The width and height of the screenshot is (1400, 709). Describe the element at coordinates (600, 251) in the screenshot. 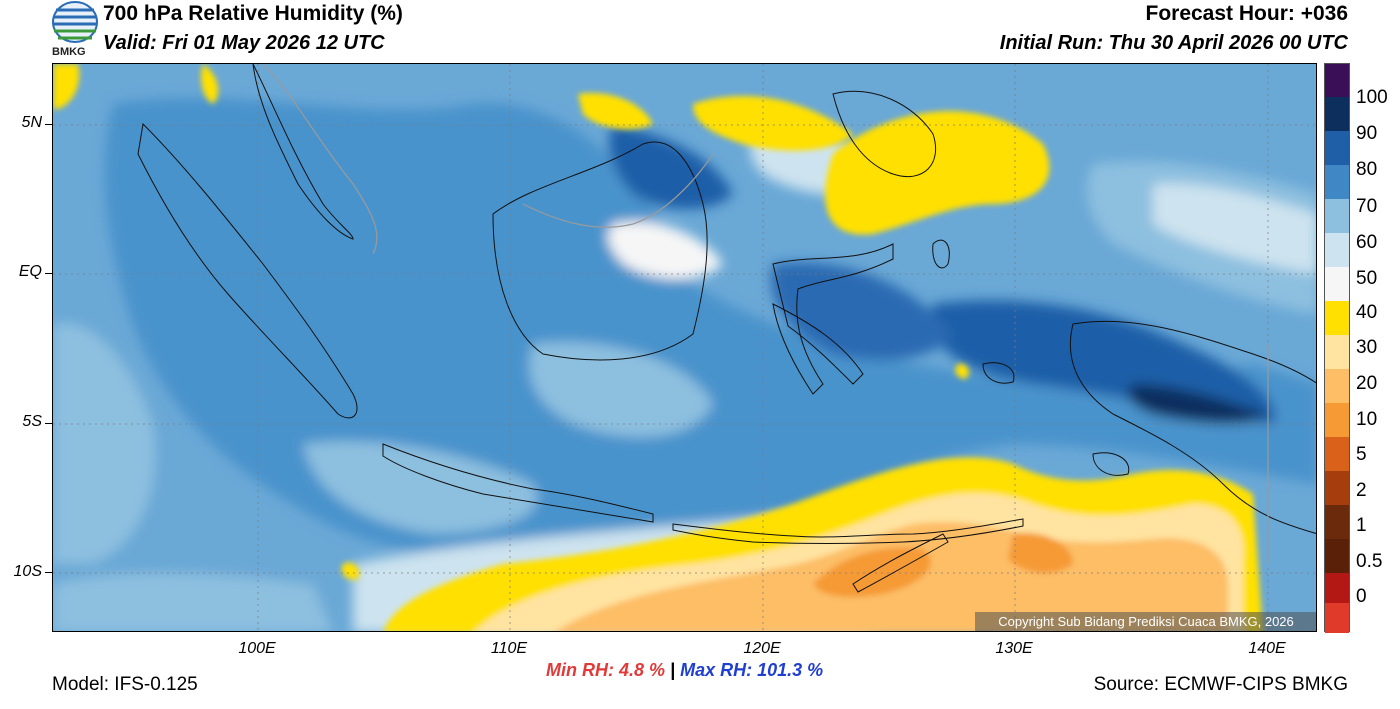

I see `coastline-borneo` at that location.